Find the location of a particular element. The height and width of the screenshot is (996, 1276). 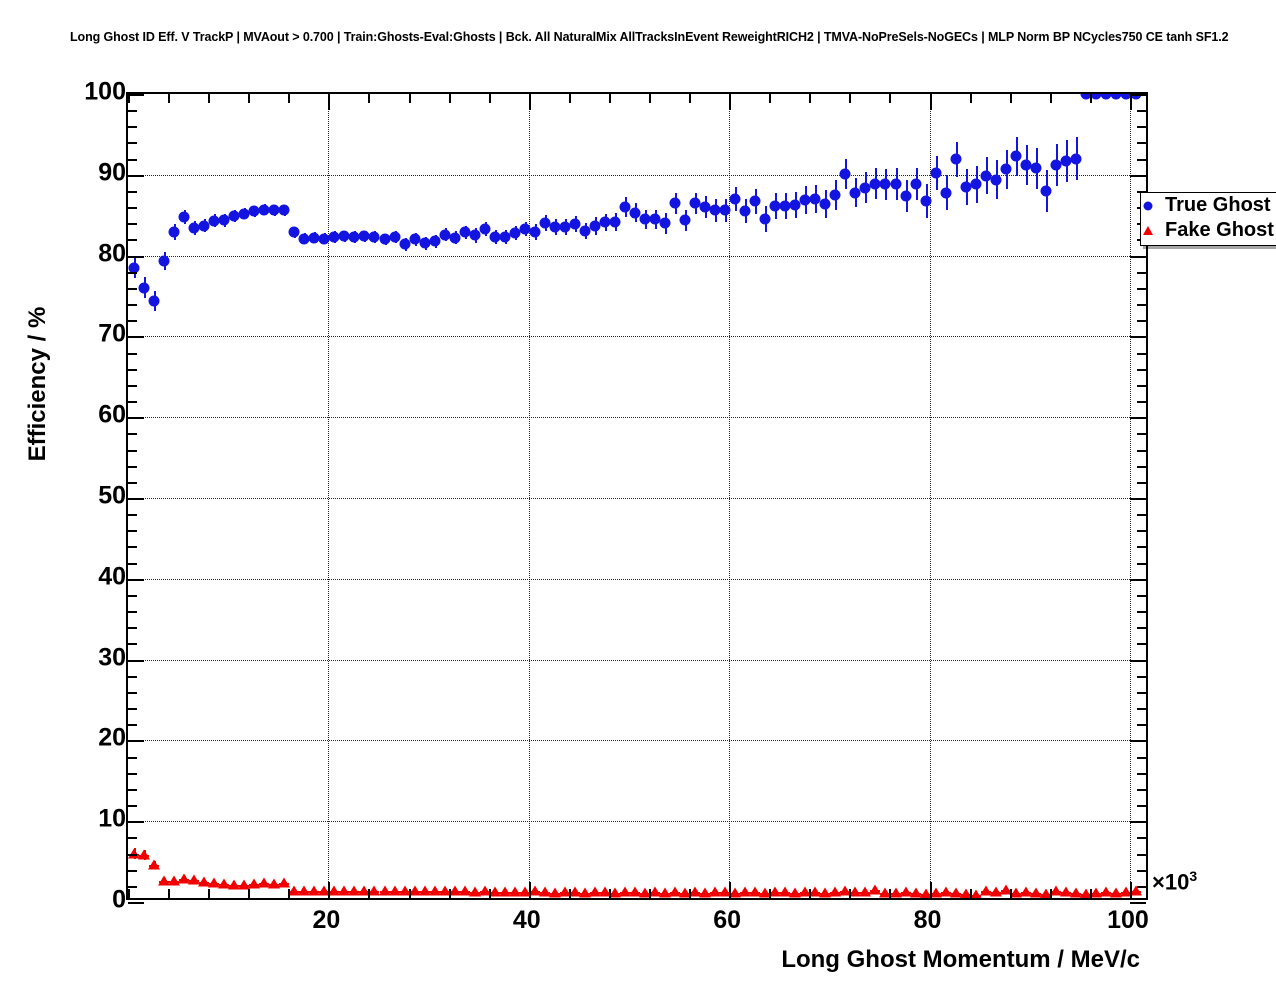

x-tick-label: 60 is located at coordinates (727, 920).